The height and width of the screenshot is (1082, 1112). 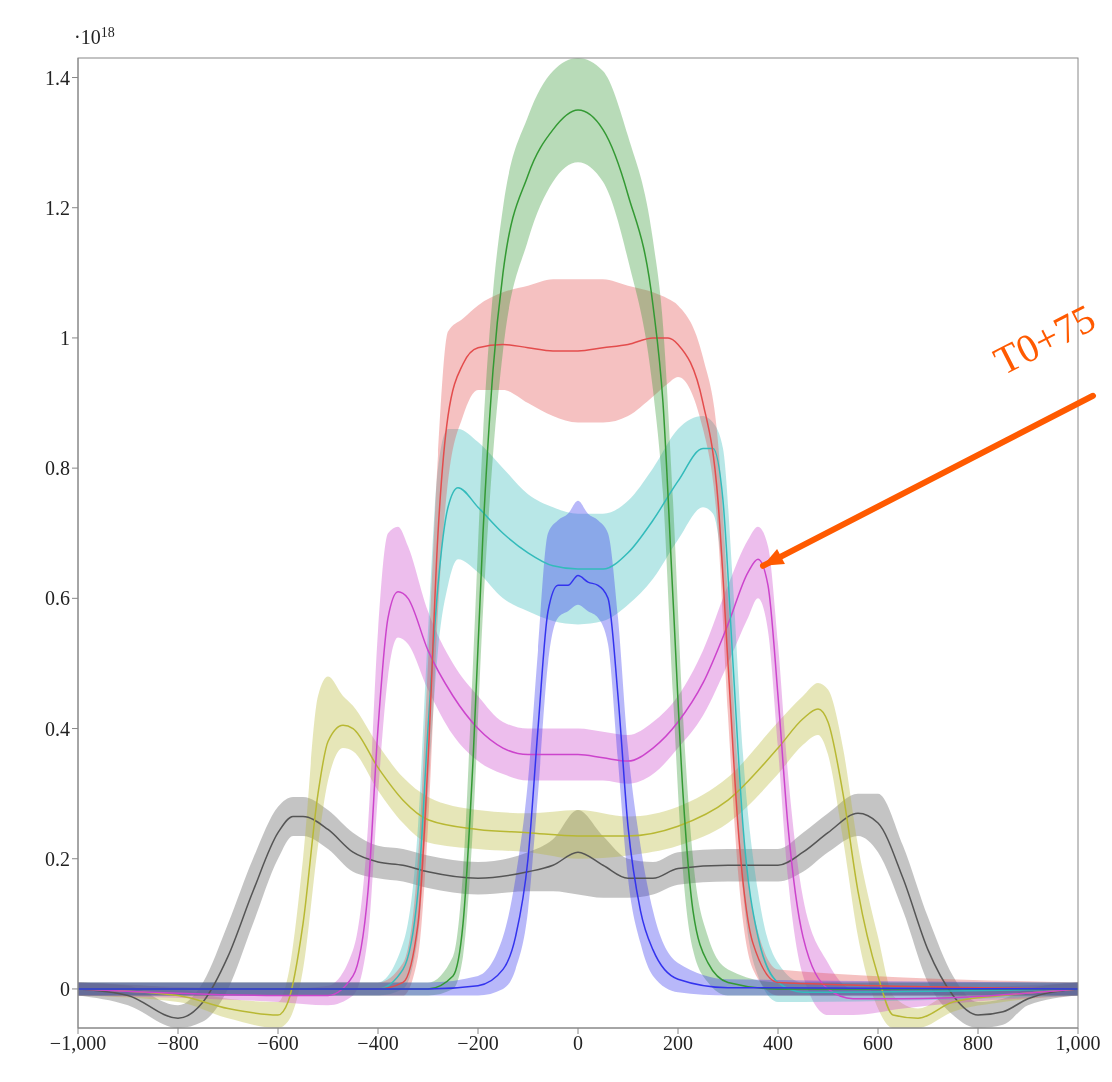 I want to click on y-tick-label: 0.4, so click(x=57, y=728).